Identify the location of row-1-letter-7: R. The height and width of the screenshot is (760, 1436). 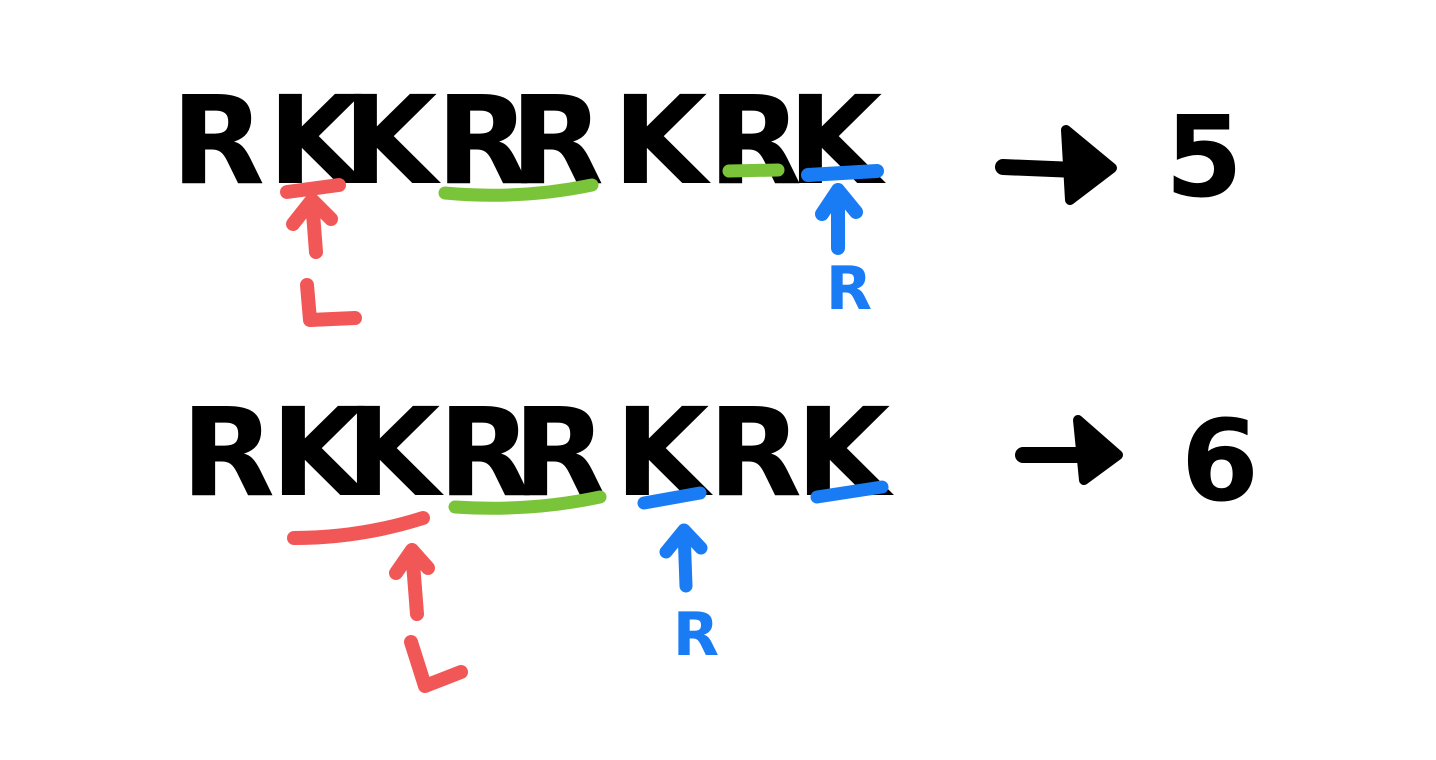
(755, 141).